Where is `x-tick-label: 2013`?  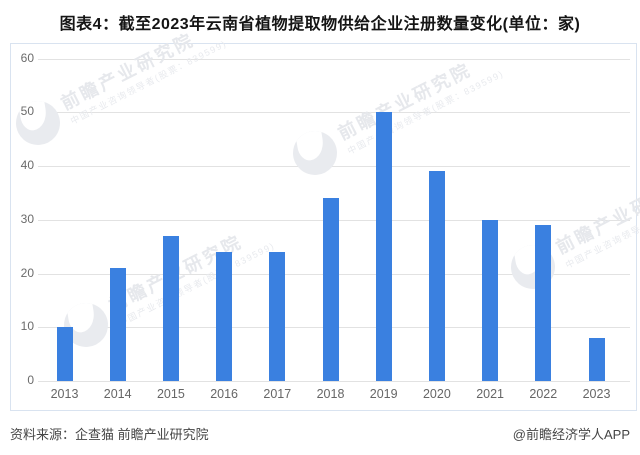
x-tick-label: 2013 is located at coordinates (64, 394).